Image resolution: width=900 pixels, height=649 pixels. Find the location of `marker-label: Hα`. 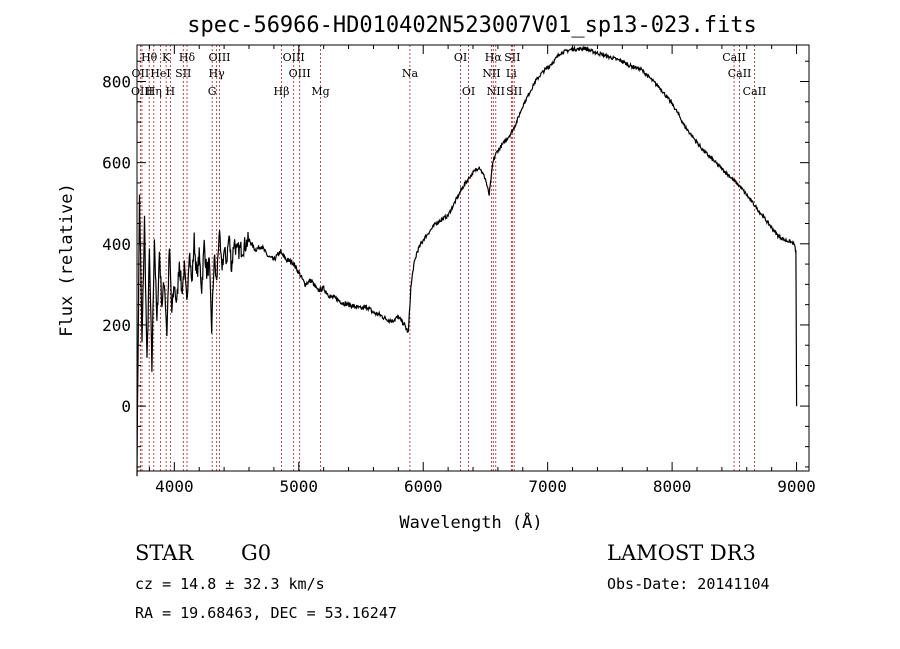

marker-label: Hα is located at coordinates (494, 57).